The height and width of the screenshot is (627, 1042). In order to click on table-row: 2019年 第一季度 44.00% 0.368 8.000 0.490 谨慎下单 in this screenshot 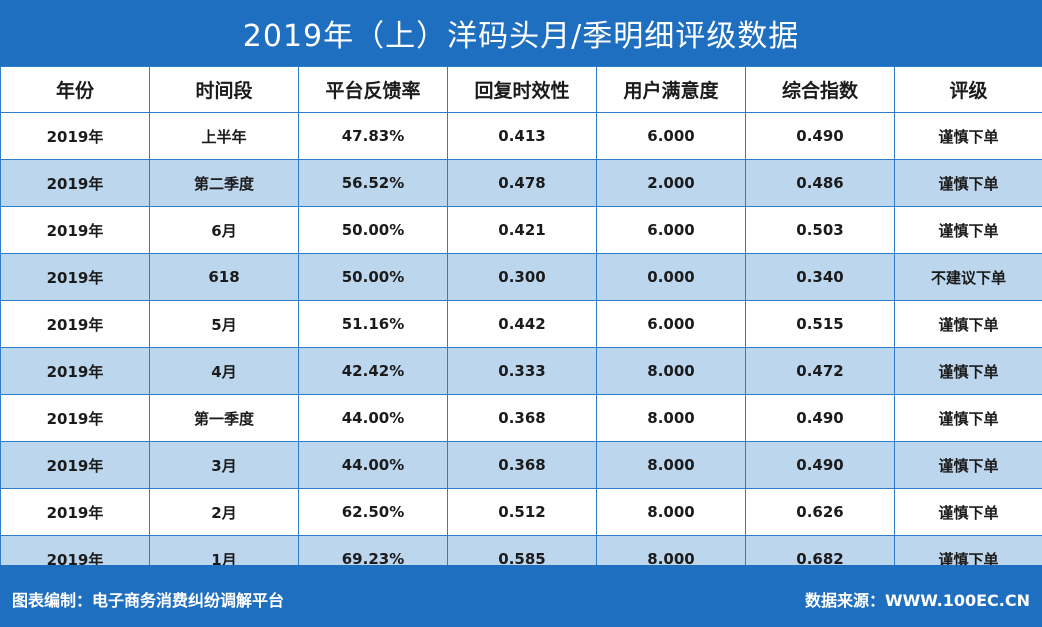, I will do `click(521, 418)`.